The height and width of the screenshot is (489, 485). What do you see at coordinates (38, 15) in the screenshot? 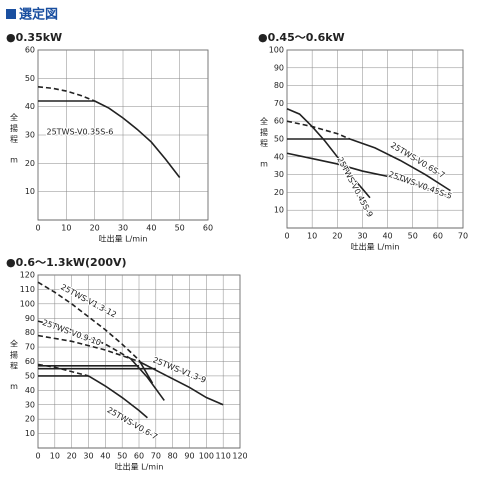
I see `header-title: 選定図` at bounding box center [38, 15].